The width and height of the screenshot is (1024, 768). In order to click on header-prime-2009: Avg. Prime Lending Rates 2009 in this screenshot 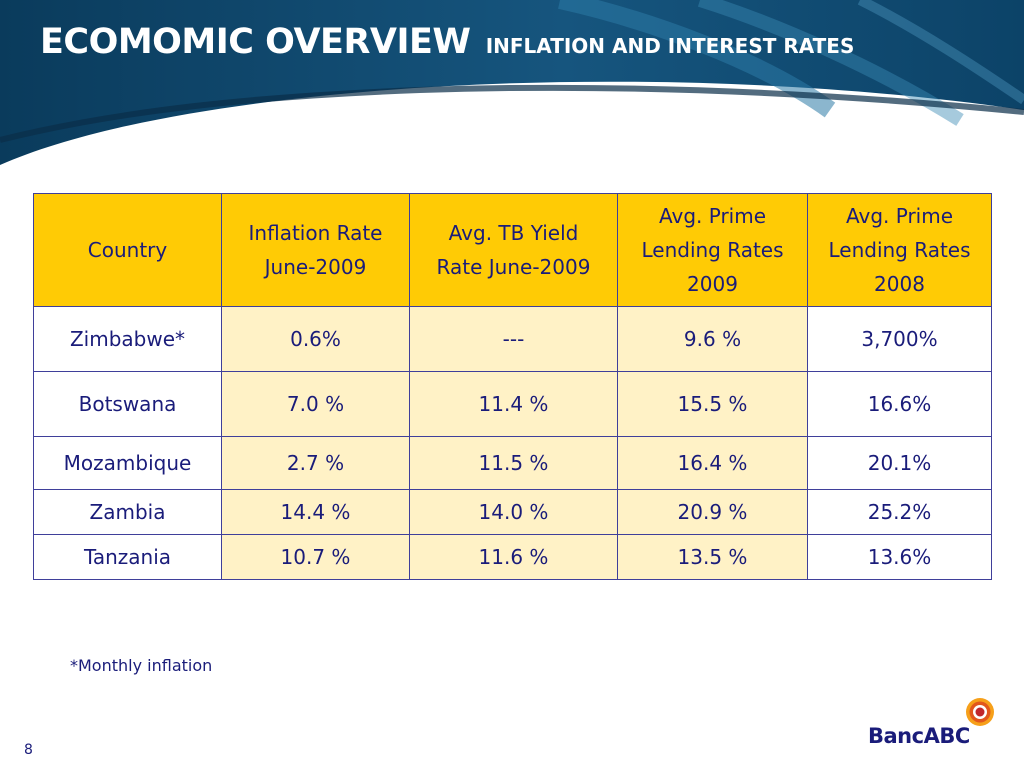, I will do `click(712, 250)`.